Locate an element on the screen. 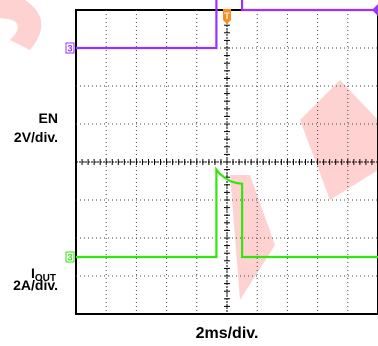  trigger-marker: T is located at coordinates (227, 16).